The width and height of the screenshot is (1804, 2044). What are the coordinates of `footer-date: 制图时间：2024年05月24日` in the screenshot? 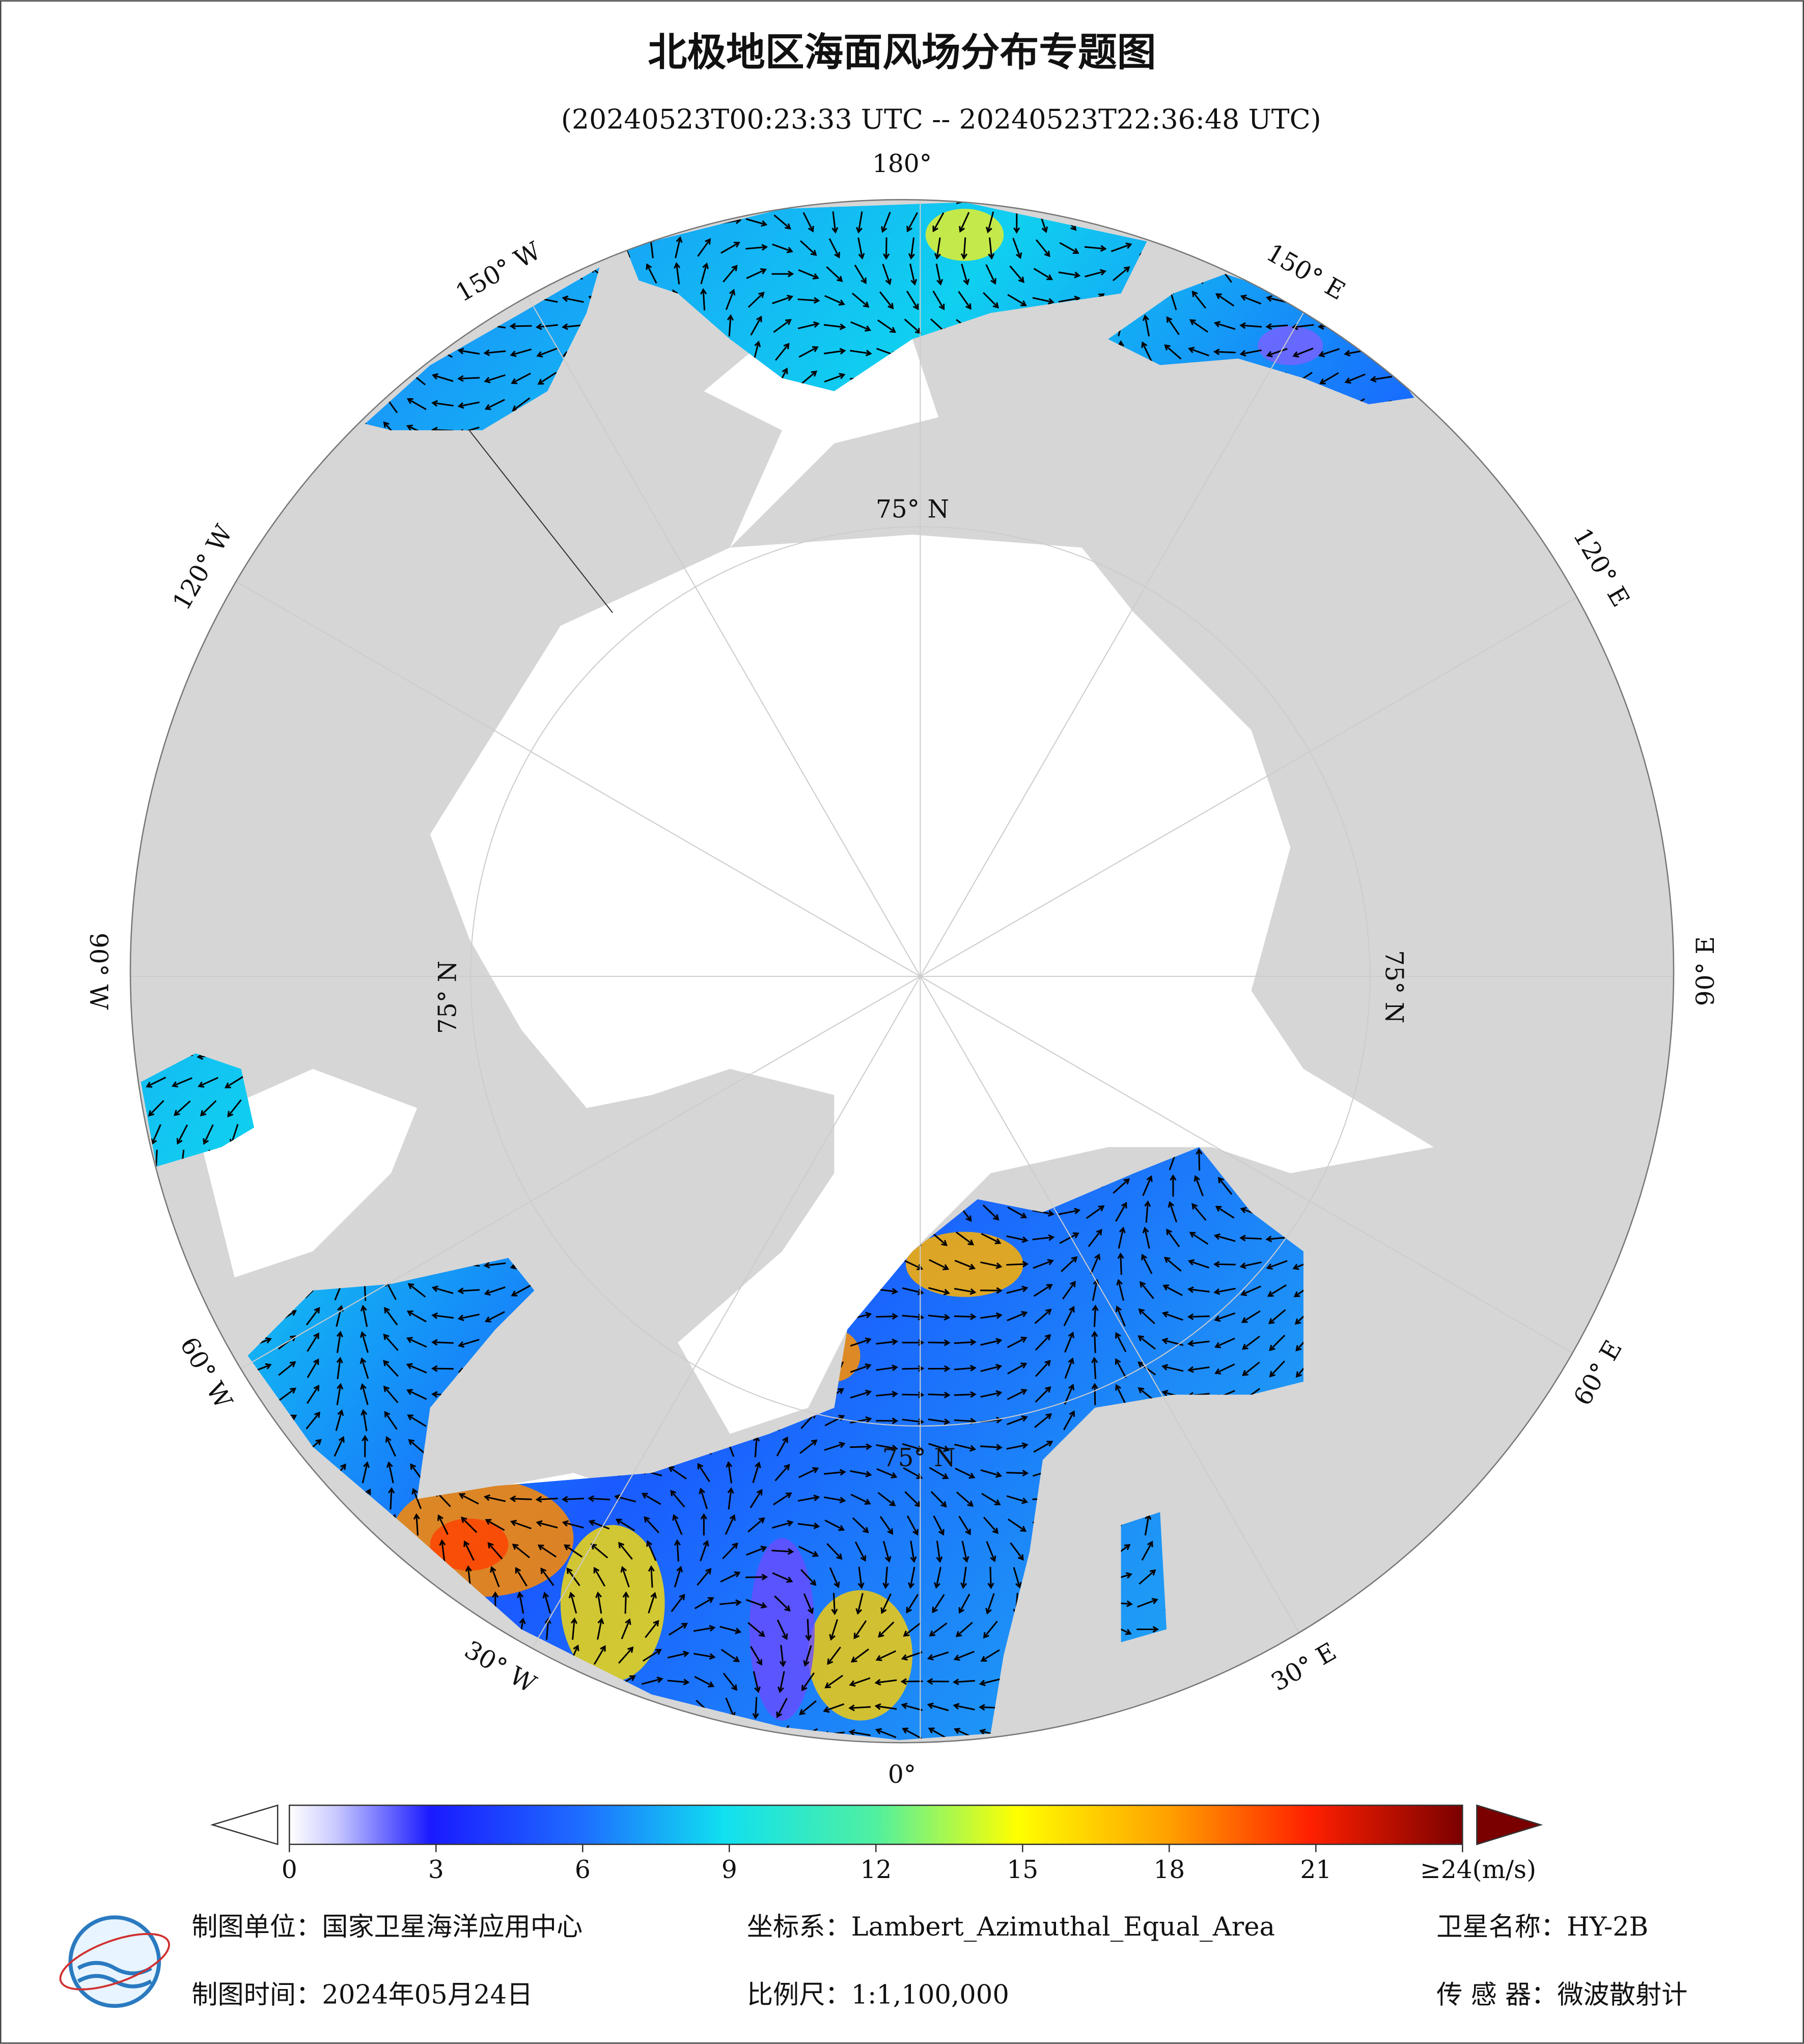 It's located at (362, 1994).